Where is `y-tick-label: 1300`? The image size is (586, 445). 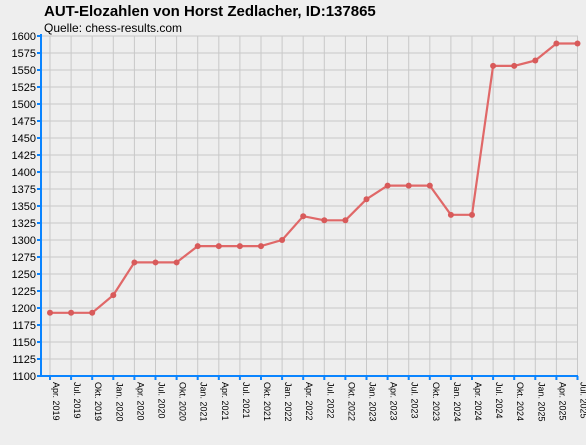 y-tick-label: 1300 is located at coordinates (24, 241).